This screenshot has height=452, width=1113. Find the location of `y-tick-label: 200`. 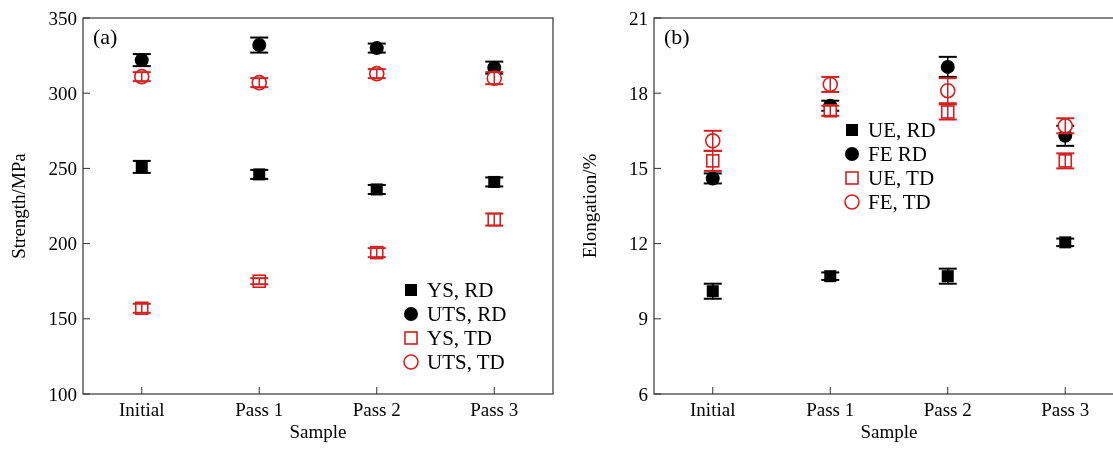

y-tick-label: 200 is located at coordinates (62, 244).